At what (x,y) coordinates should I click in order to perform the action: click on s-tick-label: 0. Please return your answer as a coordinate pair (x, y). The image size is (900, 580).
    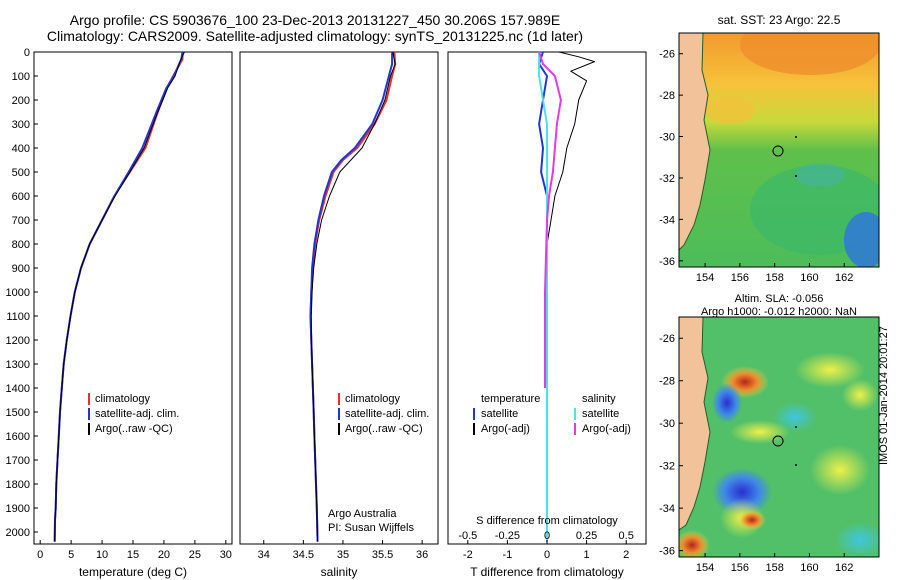
    Looking at the image, I should click on (547, 536).